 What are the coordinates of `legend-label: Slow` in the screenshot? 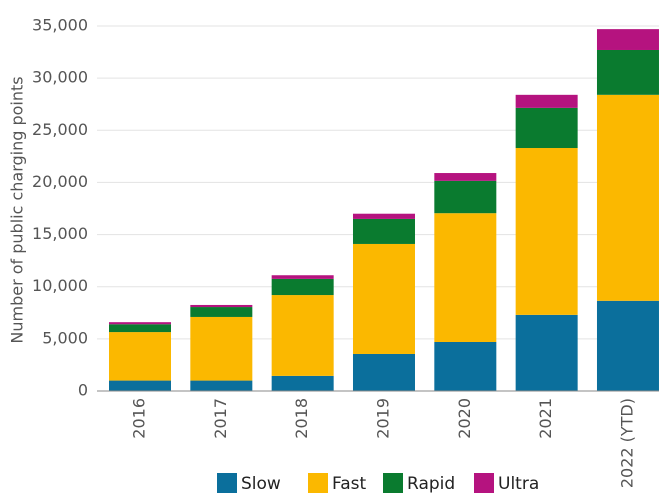 It's located at (261, 484).